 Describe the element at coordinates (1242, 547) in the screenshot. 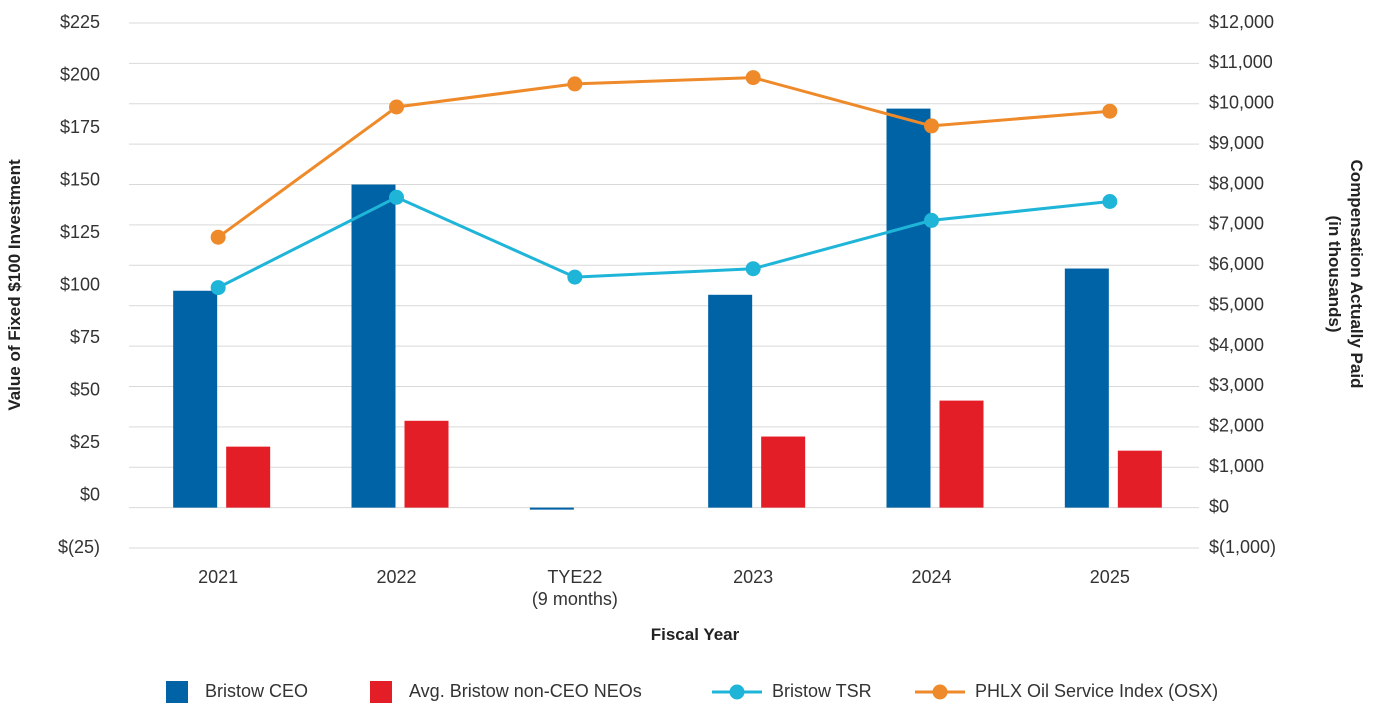

I see `y2-tick-label: $(1,000)` at that location.